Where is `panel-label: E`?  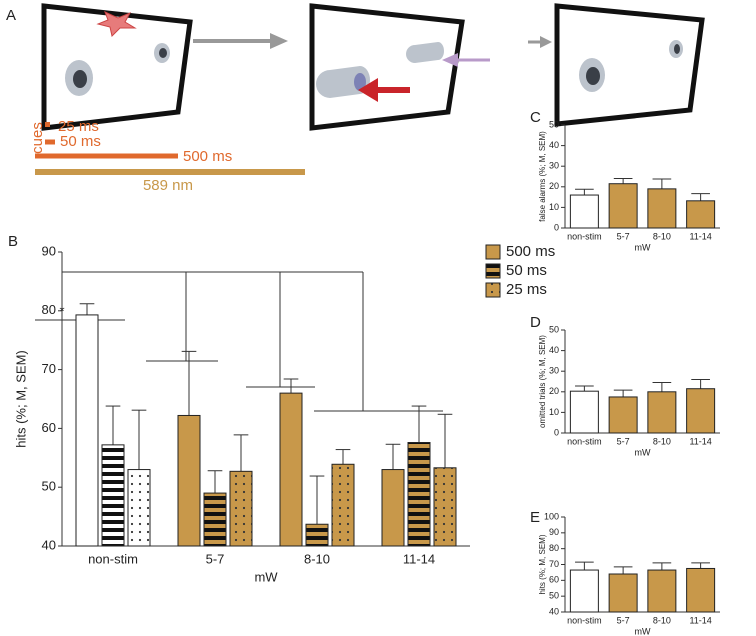 panel-label: E is located at coordinates (535, 517).